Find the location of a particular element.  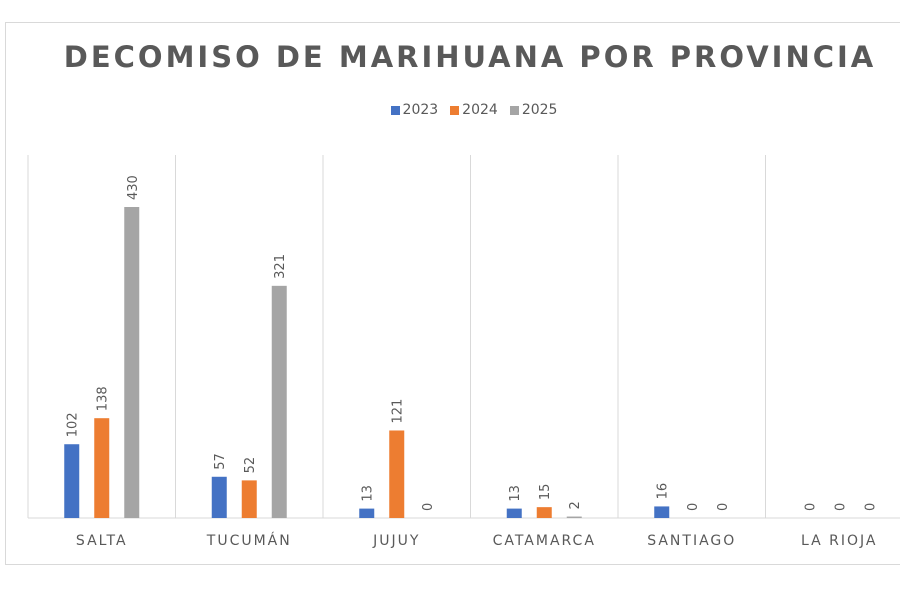

data-label: 138 is located at coordinates (103, 398).